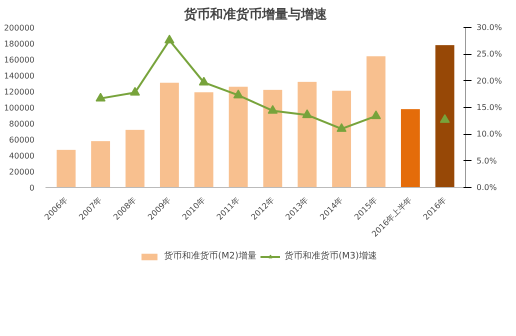 The image size is (516, 336). What do you see at coordinates (19, 60) in the screenshot?
I see `y-tick-label: 160000` at bounding box center [19, 60].